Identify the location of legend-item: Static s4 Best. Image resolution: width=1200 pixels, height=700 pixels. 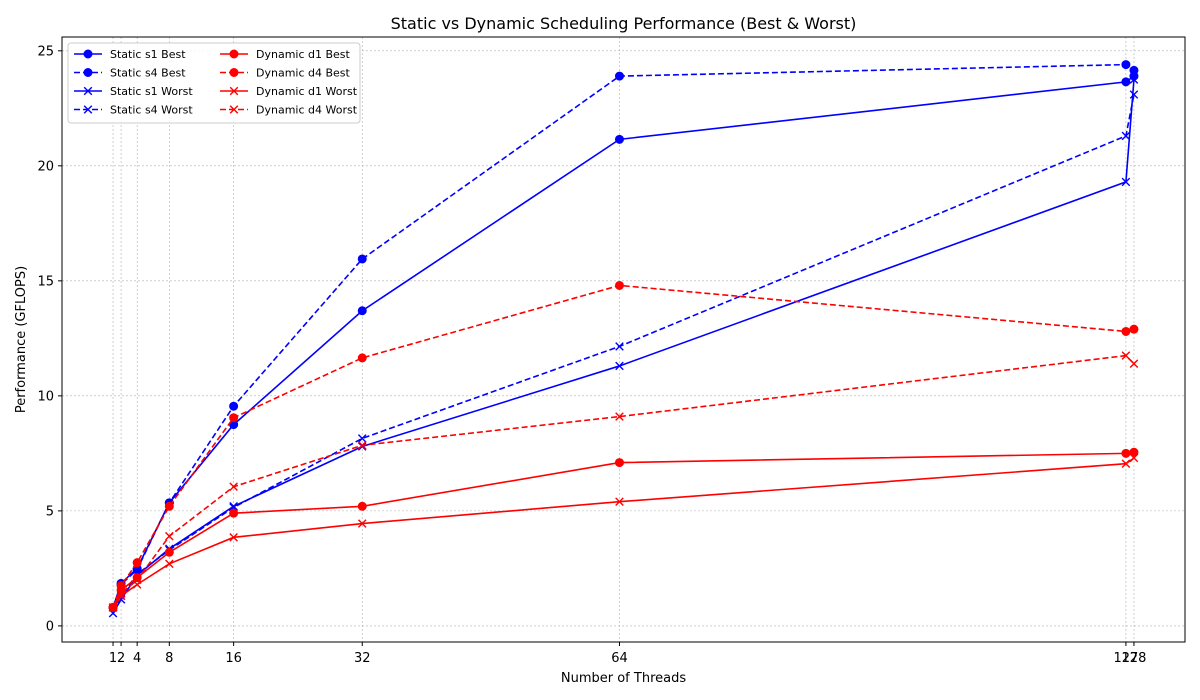
(130, 73).